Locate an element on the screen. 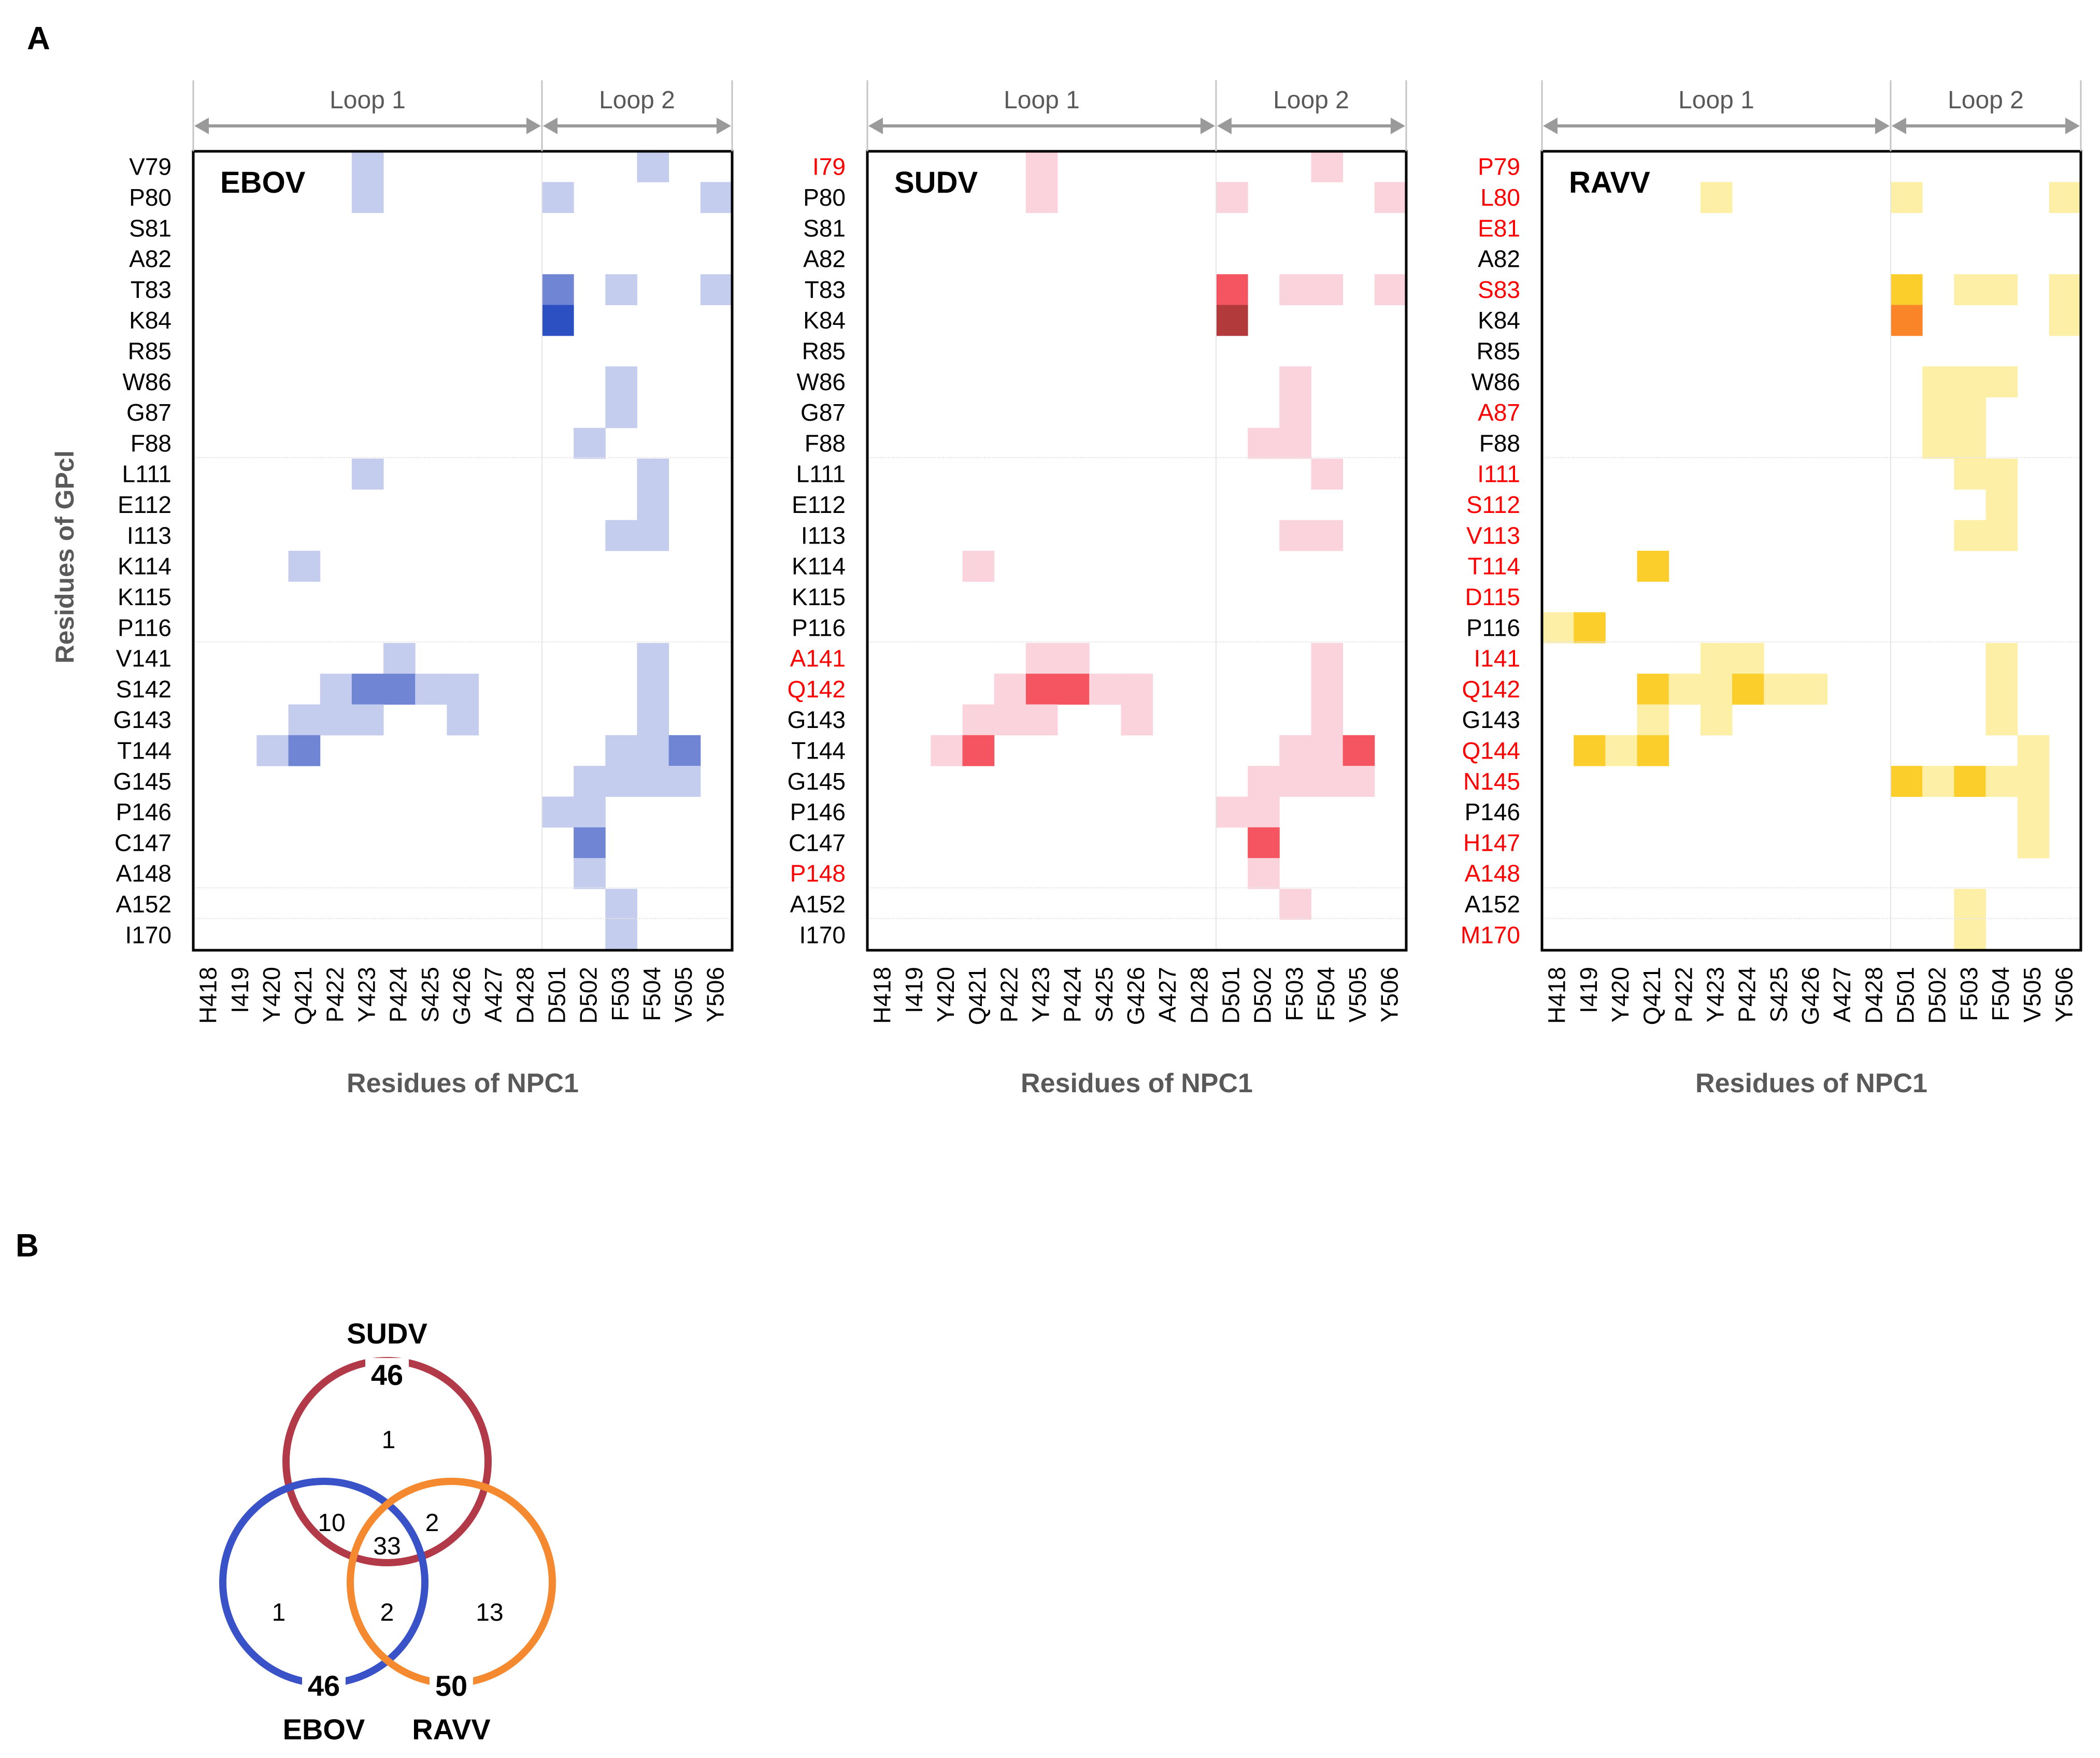 This screenshot has height=1758, width=2100. x-tick-label: P422 is located at coordinates (334, 994).